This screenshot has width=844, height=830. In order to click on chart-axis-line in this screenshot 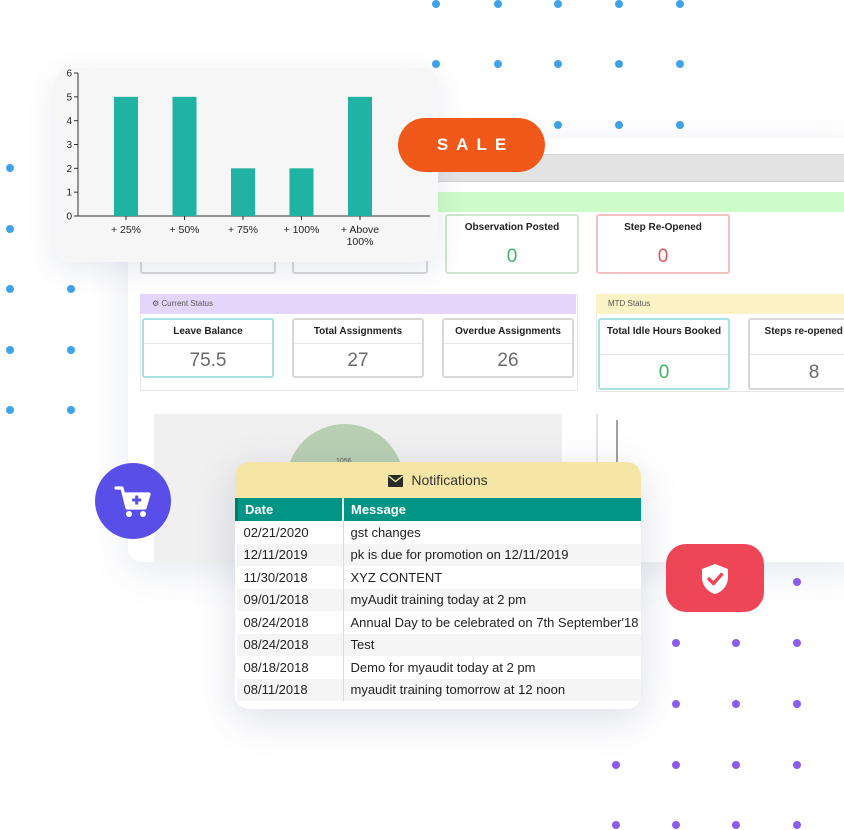, I will do `click(617, 455)`.